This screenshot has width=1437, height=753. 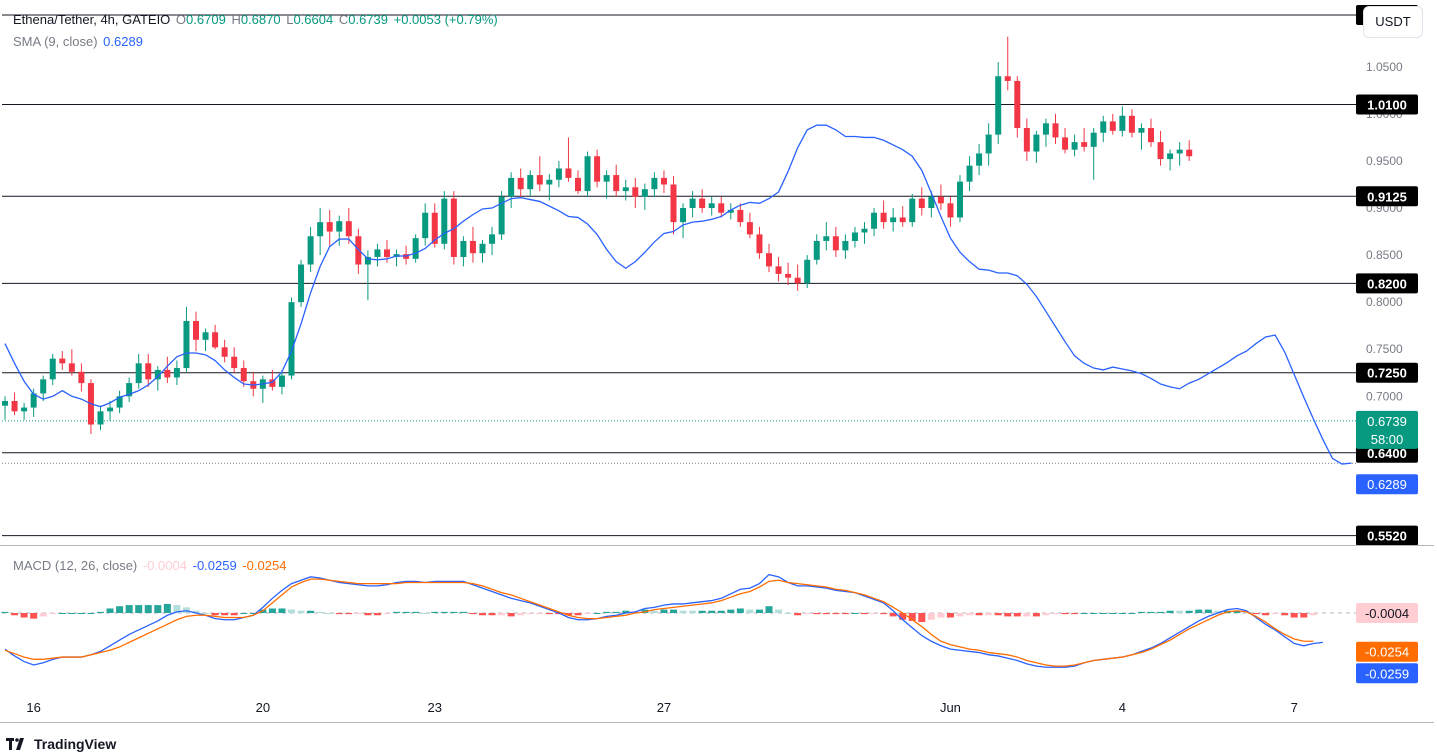 I want to click on macd-signal-axis-label-text: -0.0254, so click(x=1387, y=652).